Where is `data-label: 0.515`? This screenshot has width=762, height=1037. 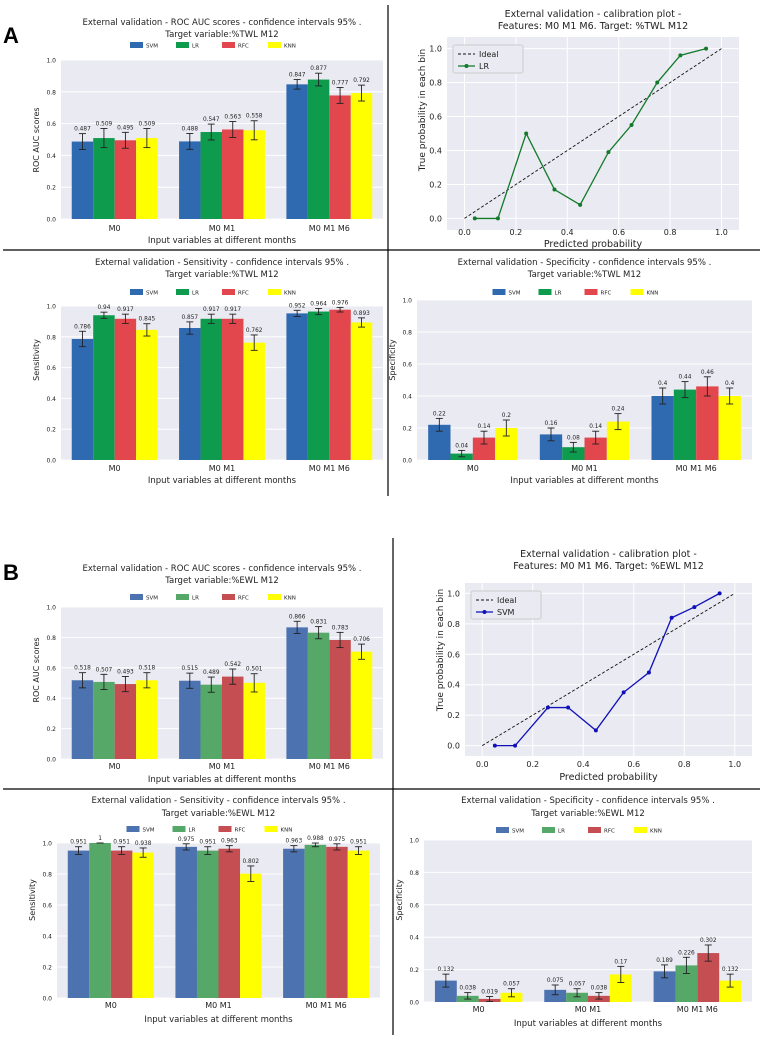 data-label: 0.515 is located at coordinates (189, 669).